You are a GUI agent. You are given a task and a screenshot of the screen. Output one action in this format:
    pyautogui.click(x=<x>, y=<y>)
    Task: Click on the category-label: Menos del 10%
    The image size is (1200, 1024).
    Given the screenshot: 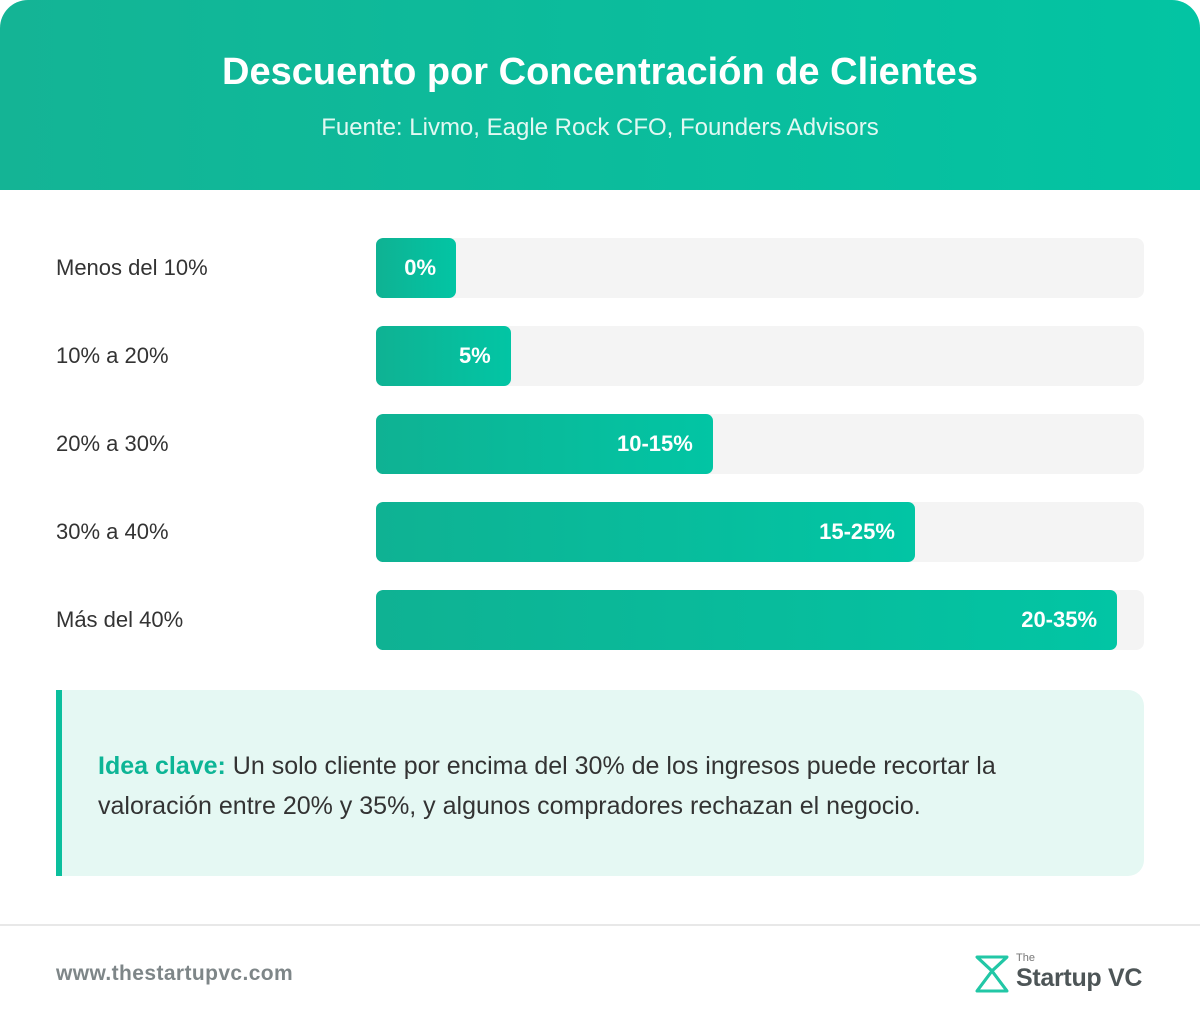 What is the action you would take?
    pyautogui.click(x=132, y=267)
    